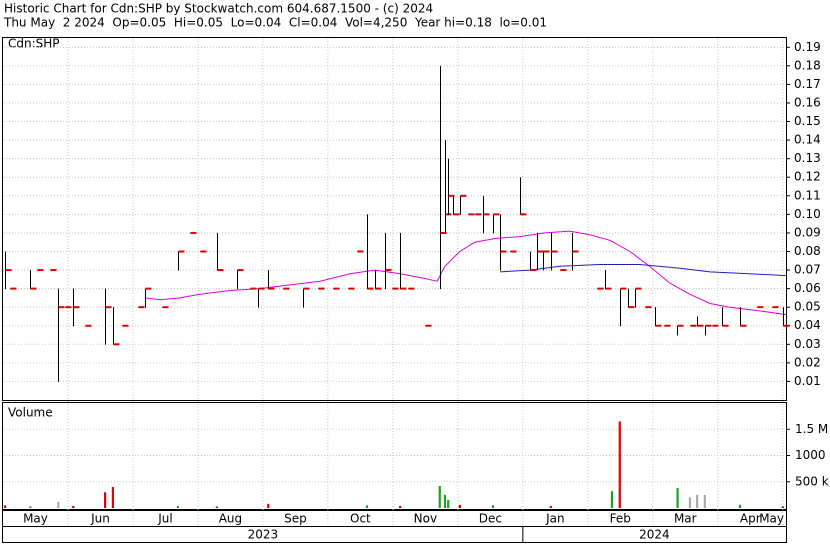 The image size is (830, 547). I want to click on volume-label: Volume, so click(30, 413).